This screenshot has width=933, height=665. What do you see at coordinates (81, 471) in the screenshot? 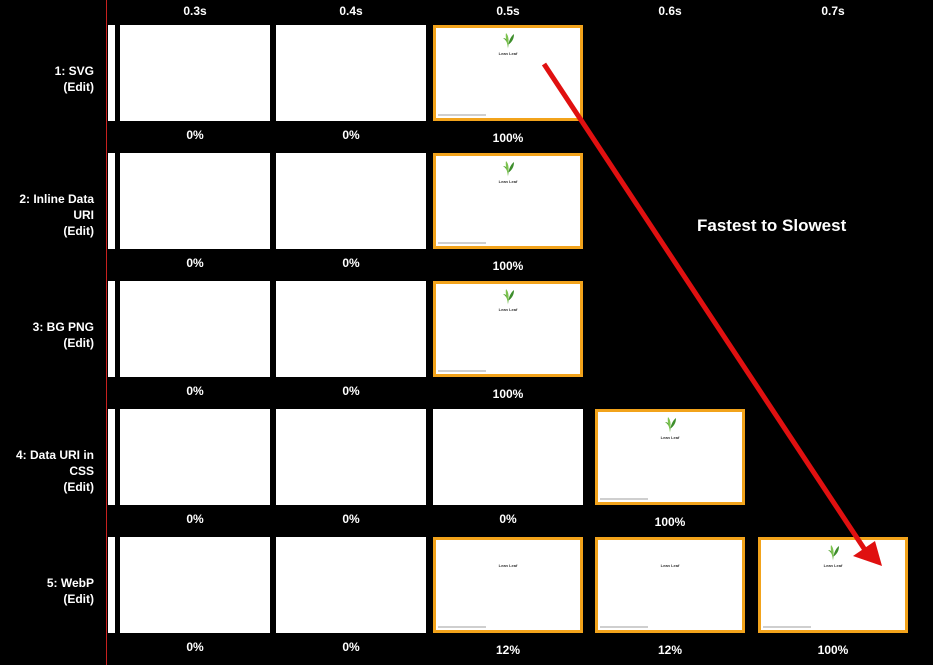
I see `test-name-line: CSS` at bounding box center [81, 471].